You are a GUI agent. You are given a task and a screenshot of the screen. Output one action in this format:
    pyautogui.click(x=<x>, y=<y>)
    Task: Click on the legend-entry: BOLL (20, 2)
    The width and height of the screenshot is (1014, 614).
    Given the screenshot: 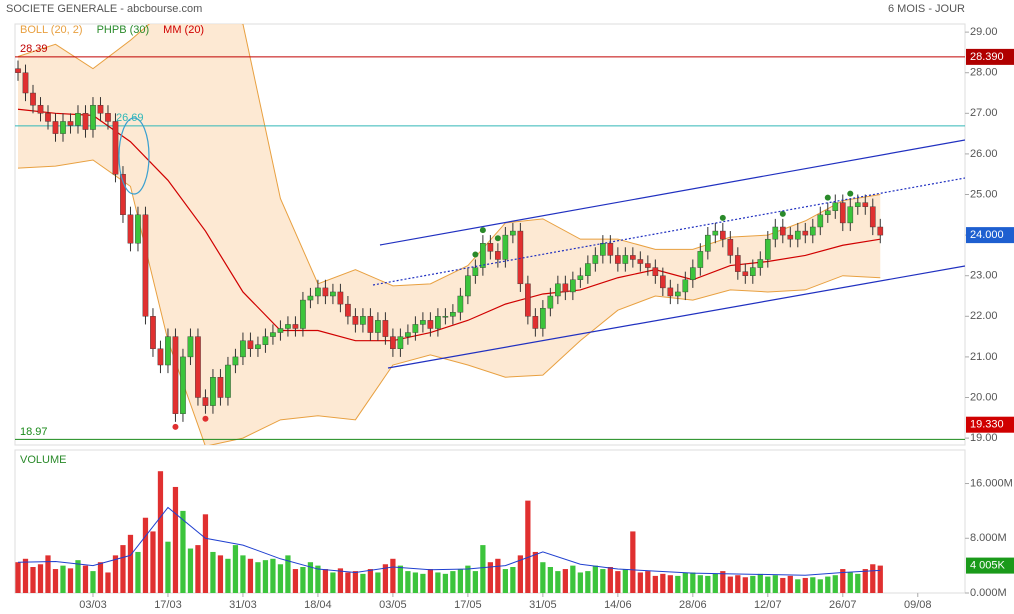 What is the action you would take?
    pyautogui.click(x=51, y=30)
    